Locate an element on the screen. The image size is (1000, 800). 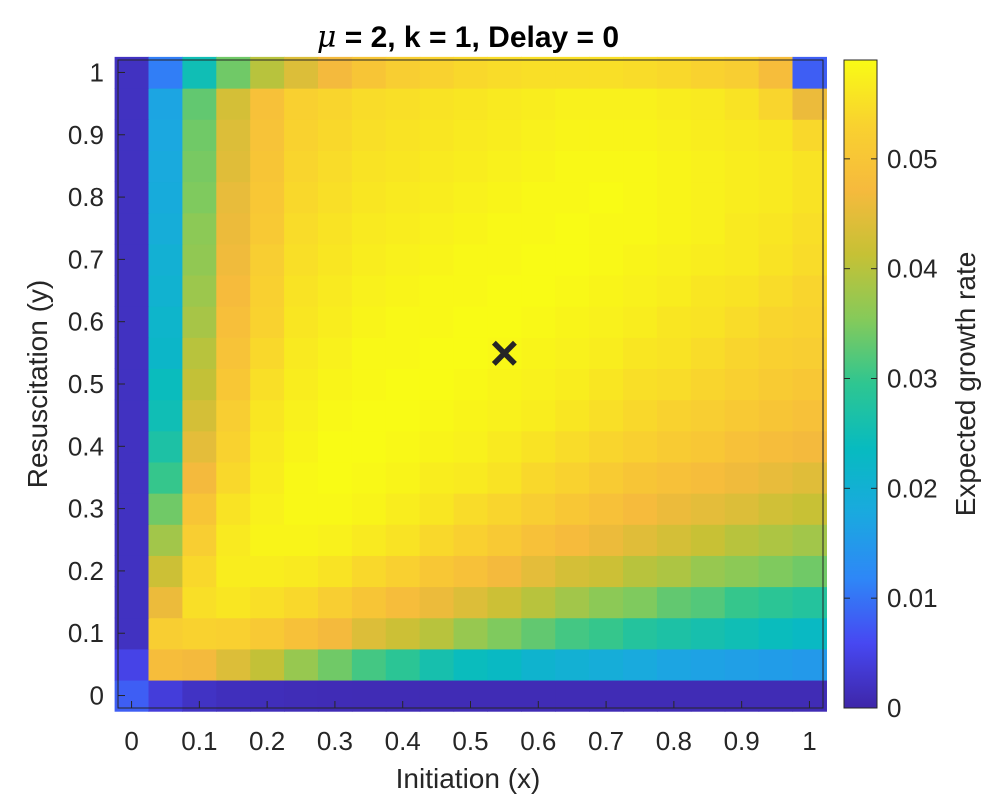
colorbar is located at coordinates (860, 384).